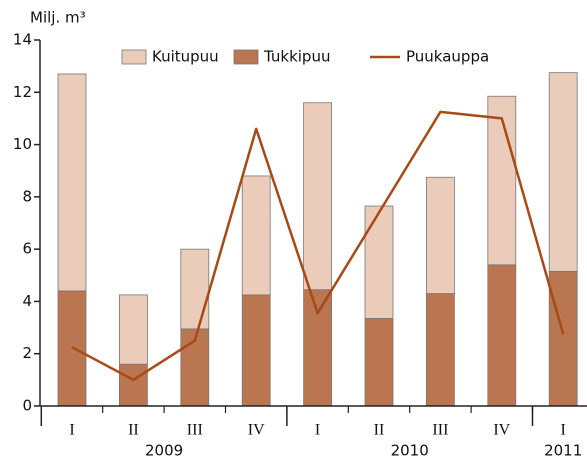  Describe the element at coordinates (27, 406) in the screenshot. I see `y-tick-label: 0` at that location.